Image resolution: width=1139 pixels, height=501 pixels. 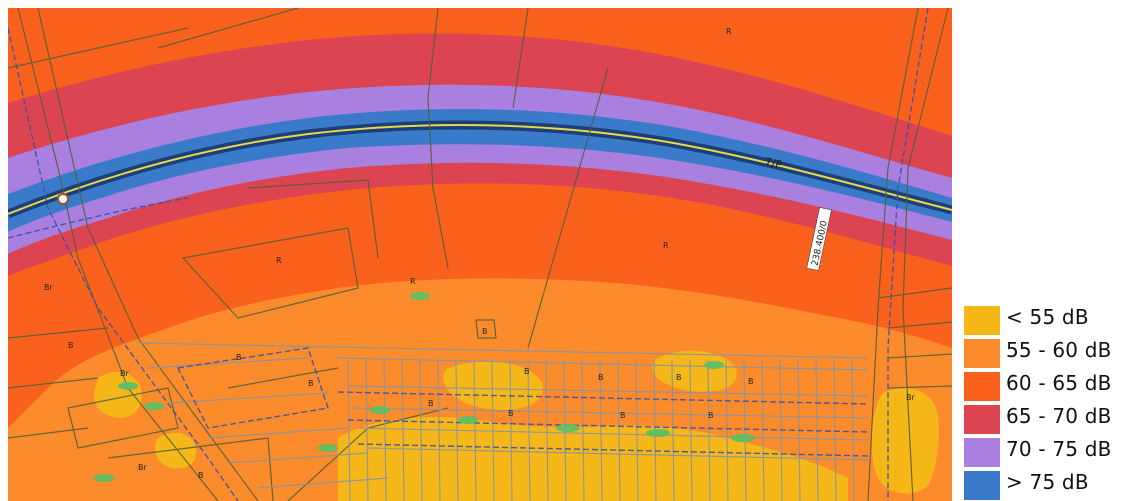 I want to click on legend-item: 55 - 60 dB, so click(x=1050, y=352).